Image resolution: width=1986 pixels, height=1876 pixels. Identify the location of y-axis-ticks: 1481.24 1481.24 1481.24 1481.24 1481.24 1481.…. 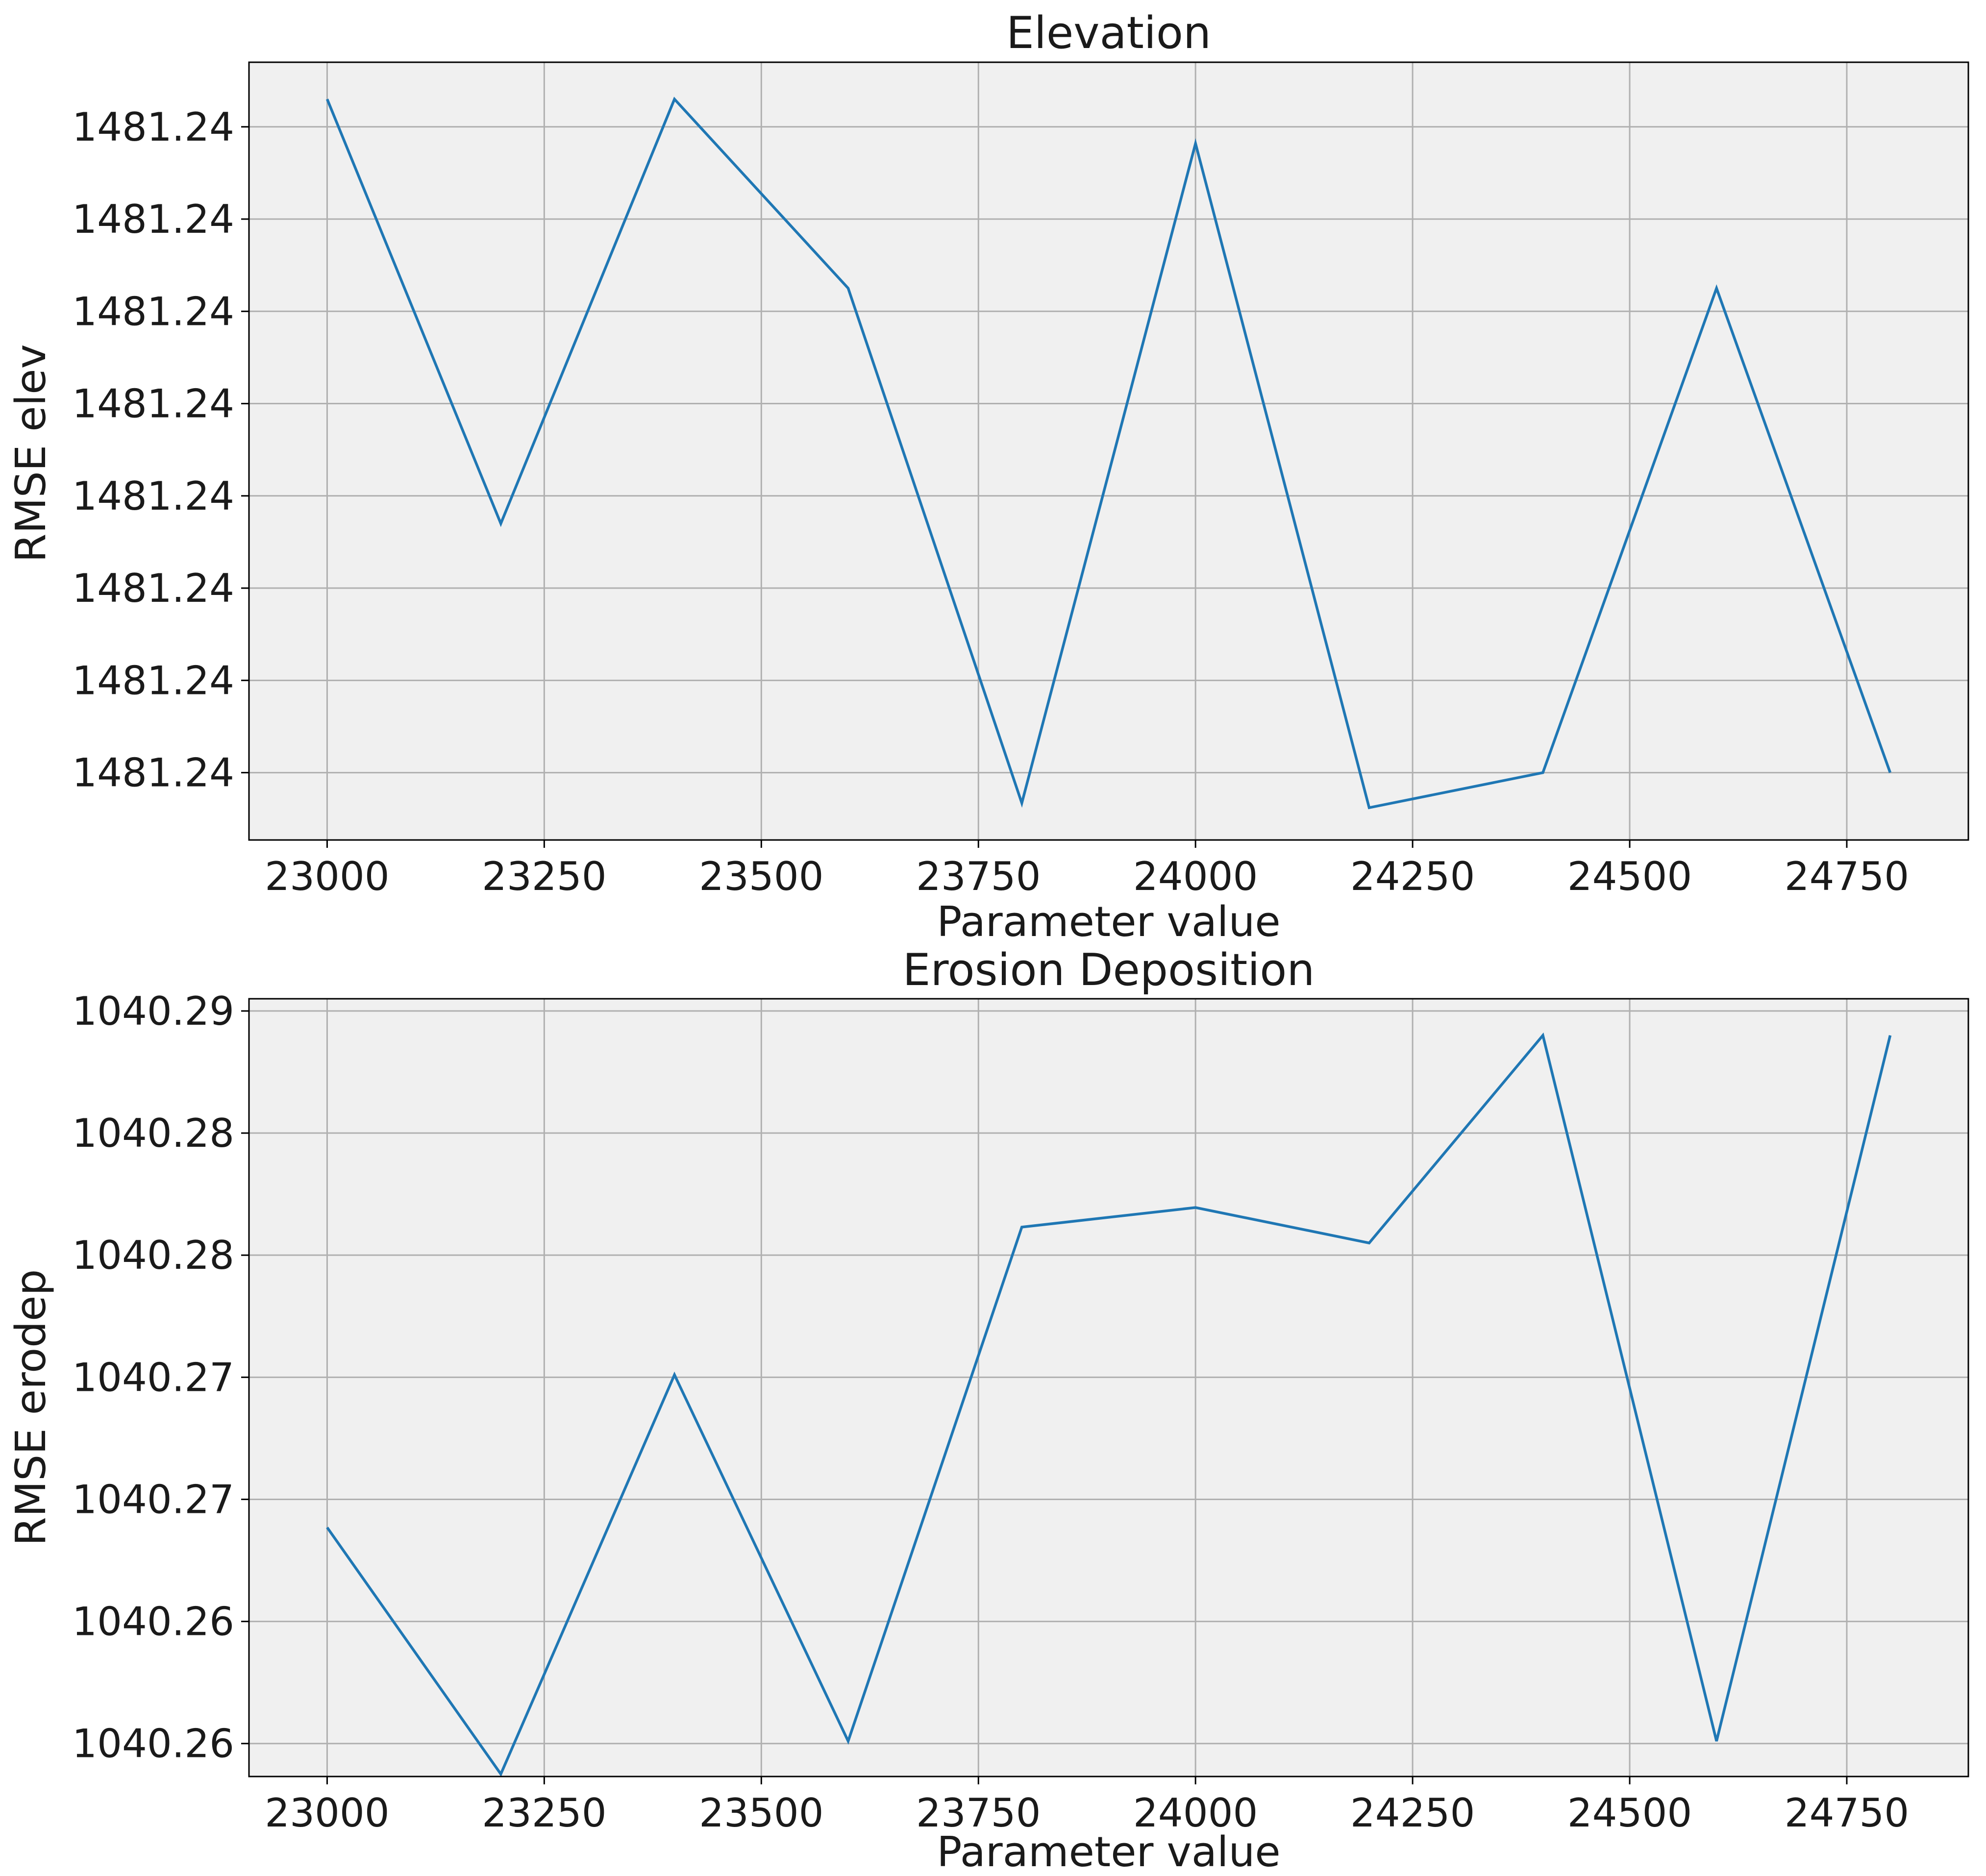
(160, 450).